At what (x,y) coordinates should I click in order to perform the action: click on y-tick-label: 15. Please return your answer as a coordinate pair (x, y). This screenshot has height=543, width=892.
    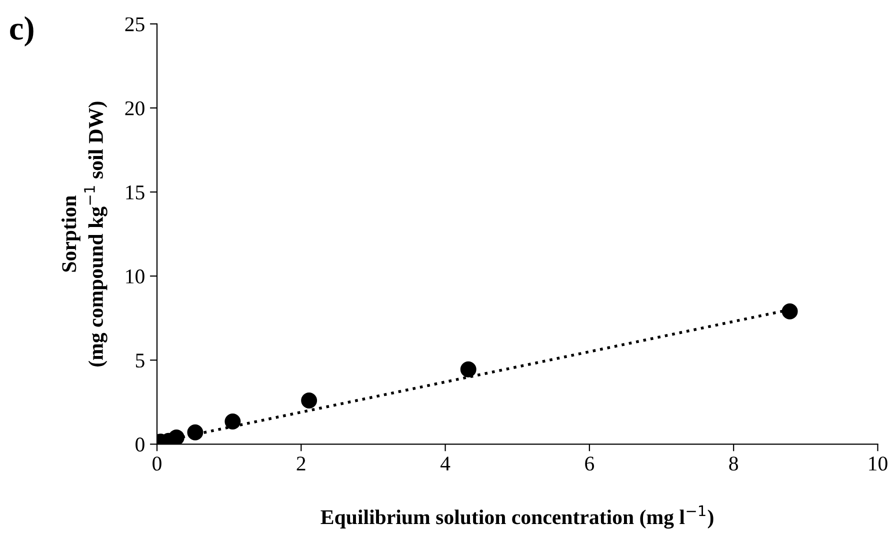
    Looking at the image, I should click on (135, 192).